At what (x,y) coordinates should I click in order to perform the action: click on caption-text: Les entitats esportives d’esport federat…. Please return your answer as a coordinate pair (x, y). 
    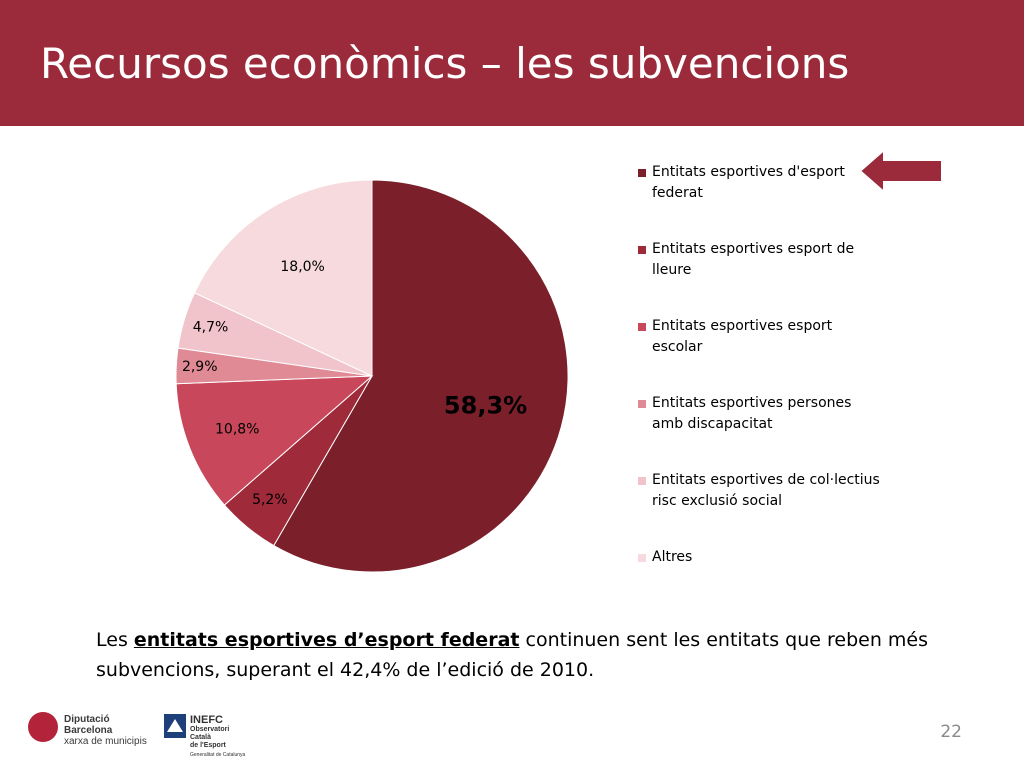
    Looking at the image, I should click on (526, 655).